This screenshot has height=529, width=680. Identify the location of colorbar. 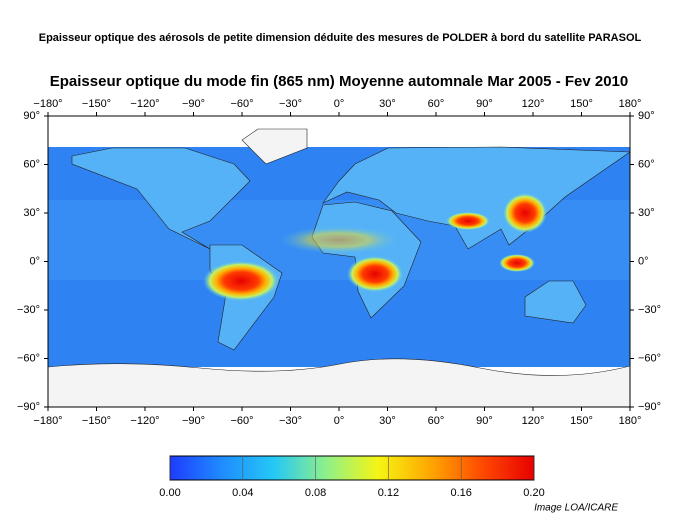
(352, 468).